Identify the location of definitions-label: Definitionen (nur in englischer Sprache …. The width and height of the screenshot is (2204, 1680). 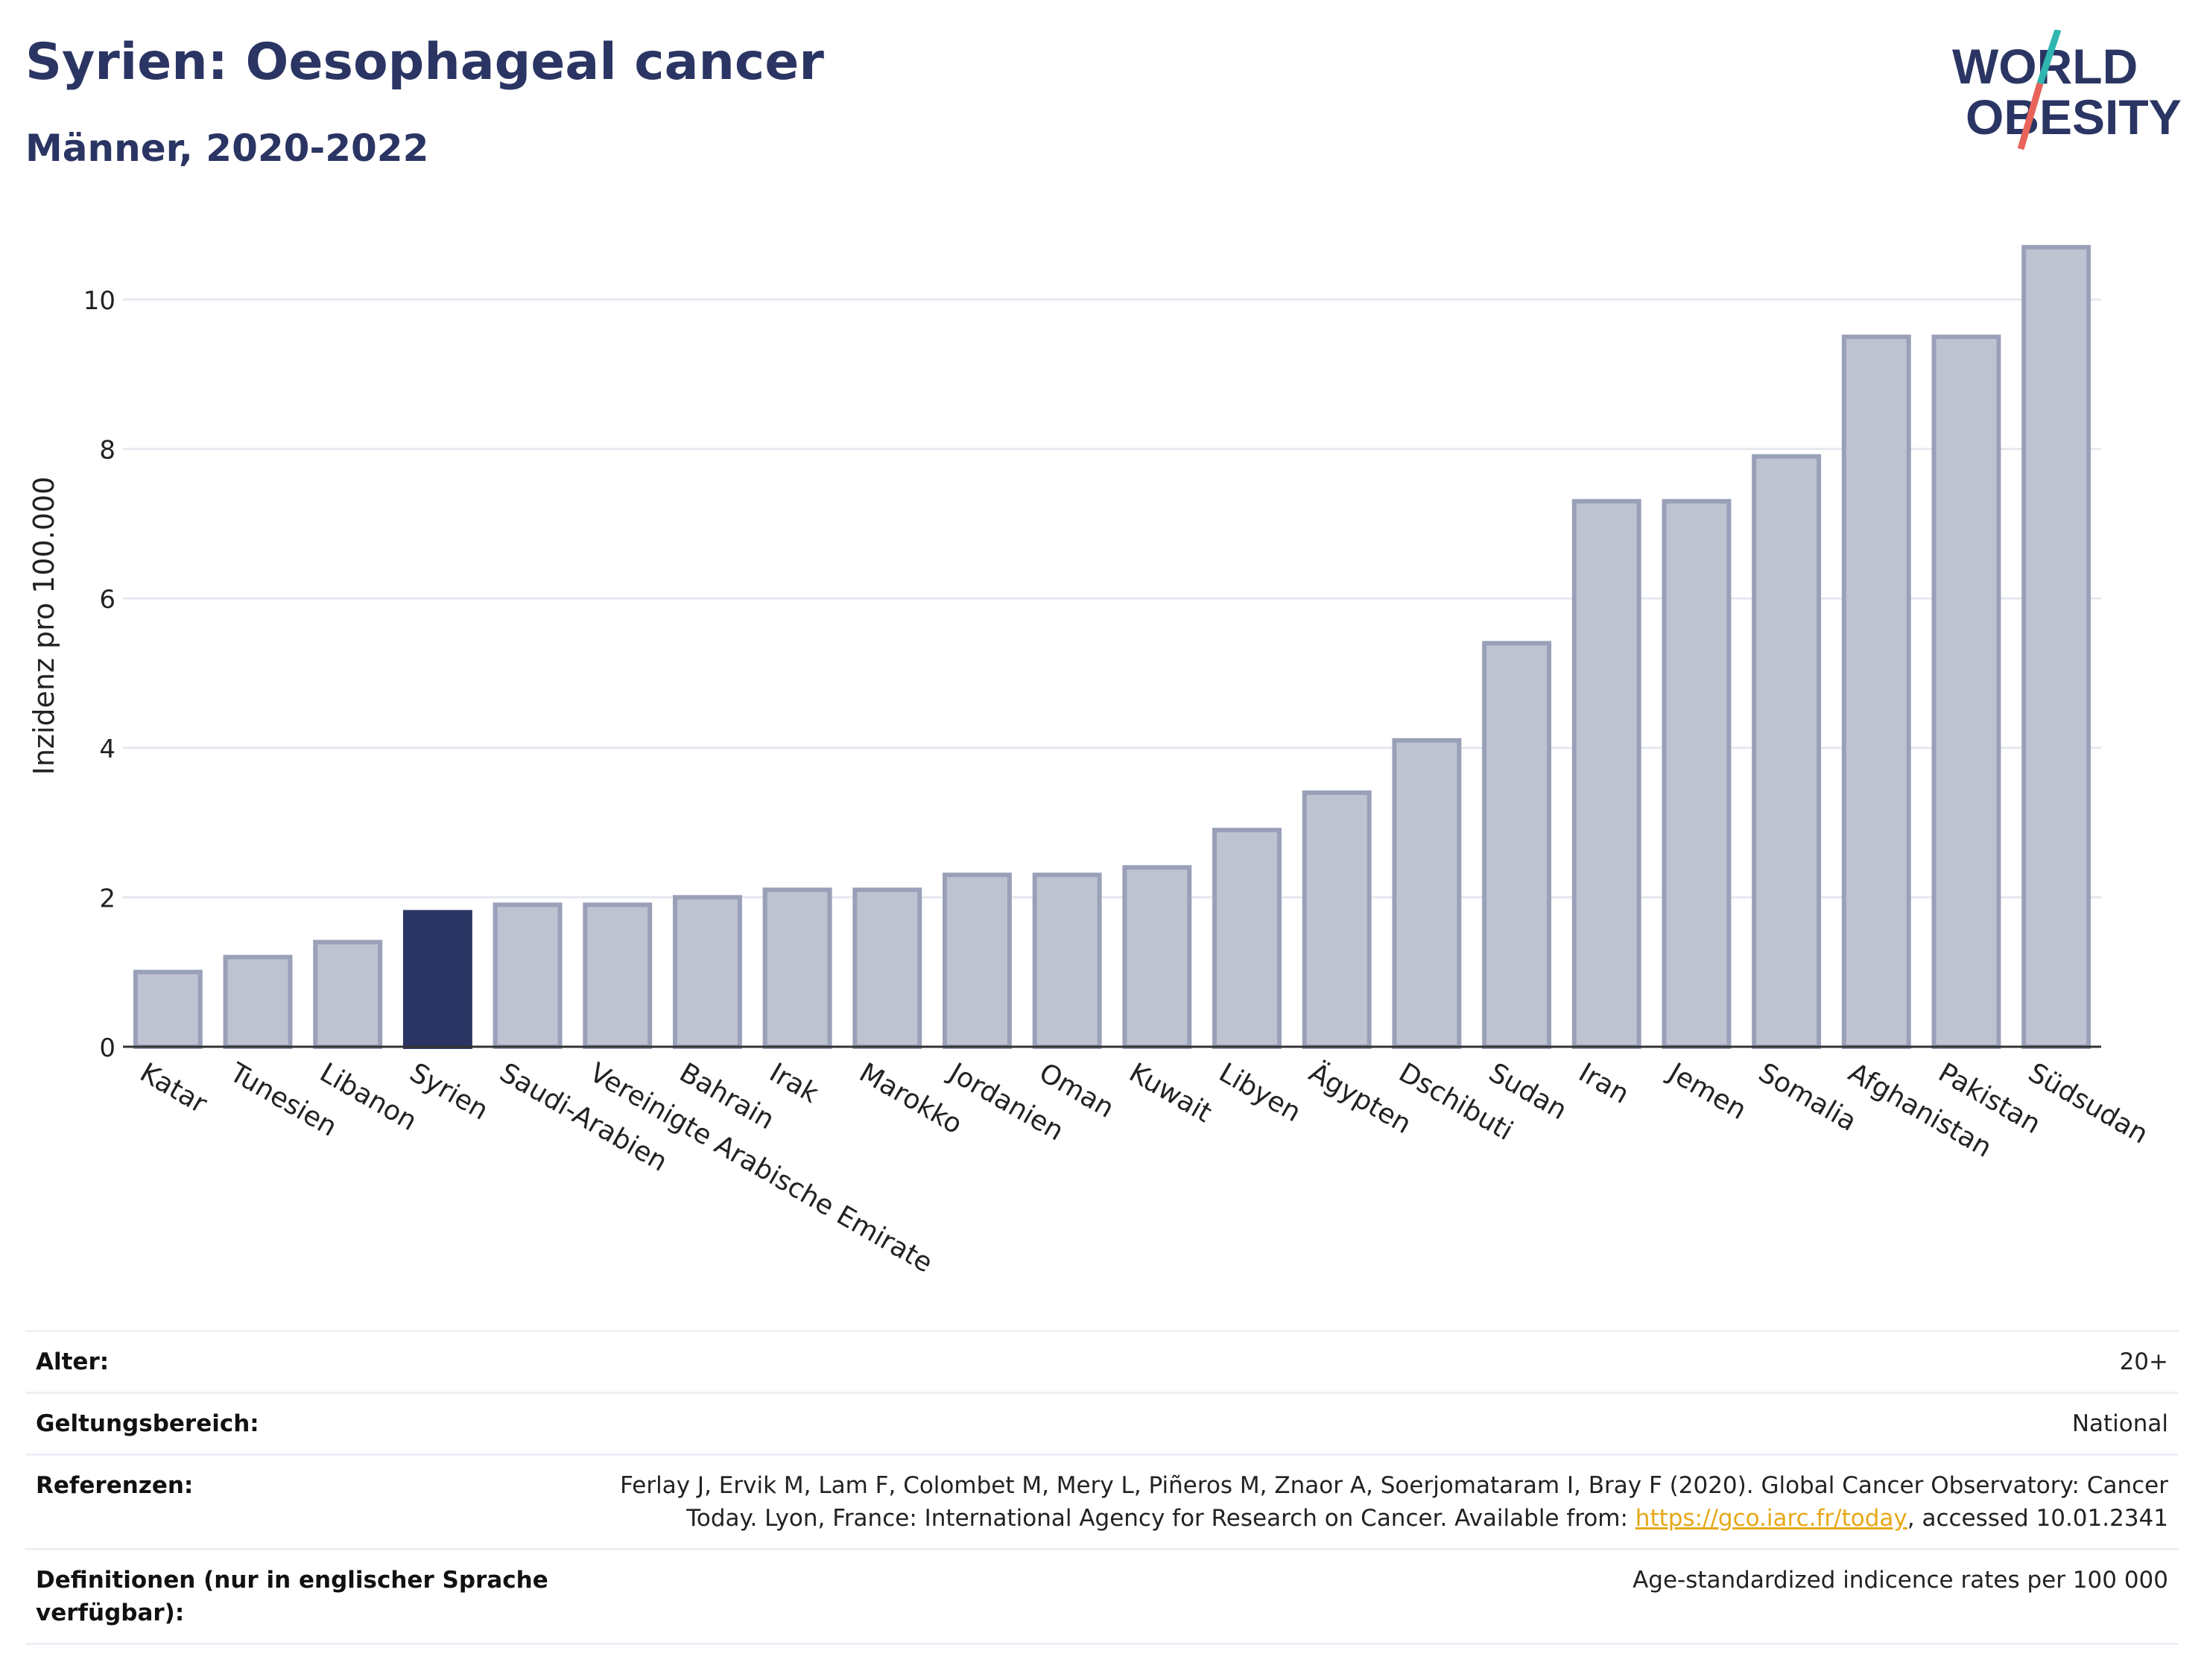
(292, 1596).